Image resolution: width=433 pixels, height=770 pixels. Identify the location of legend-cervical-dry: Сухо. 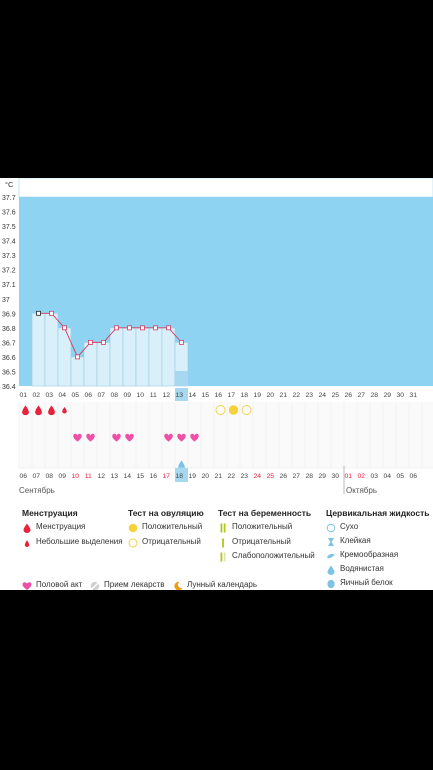
(377, 527).